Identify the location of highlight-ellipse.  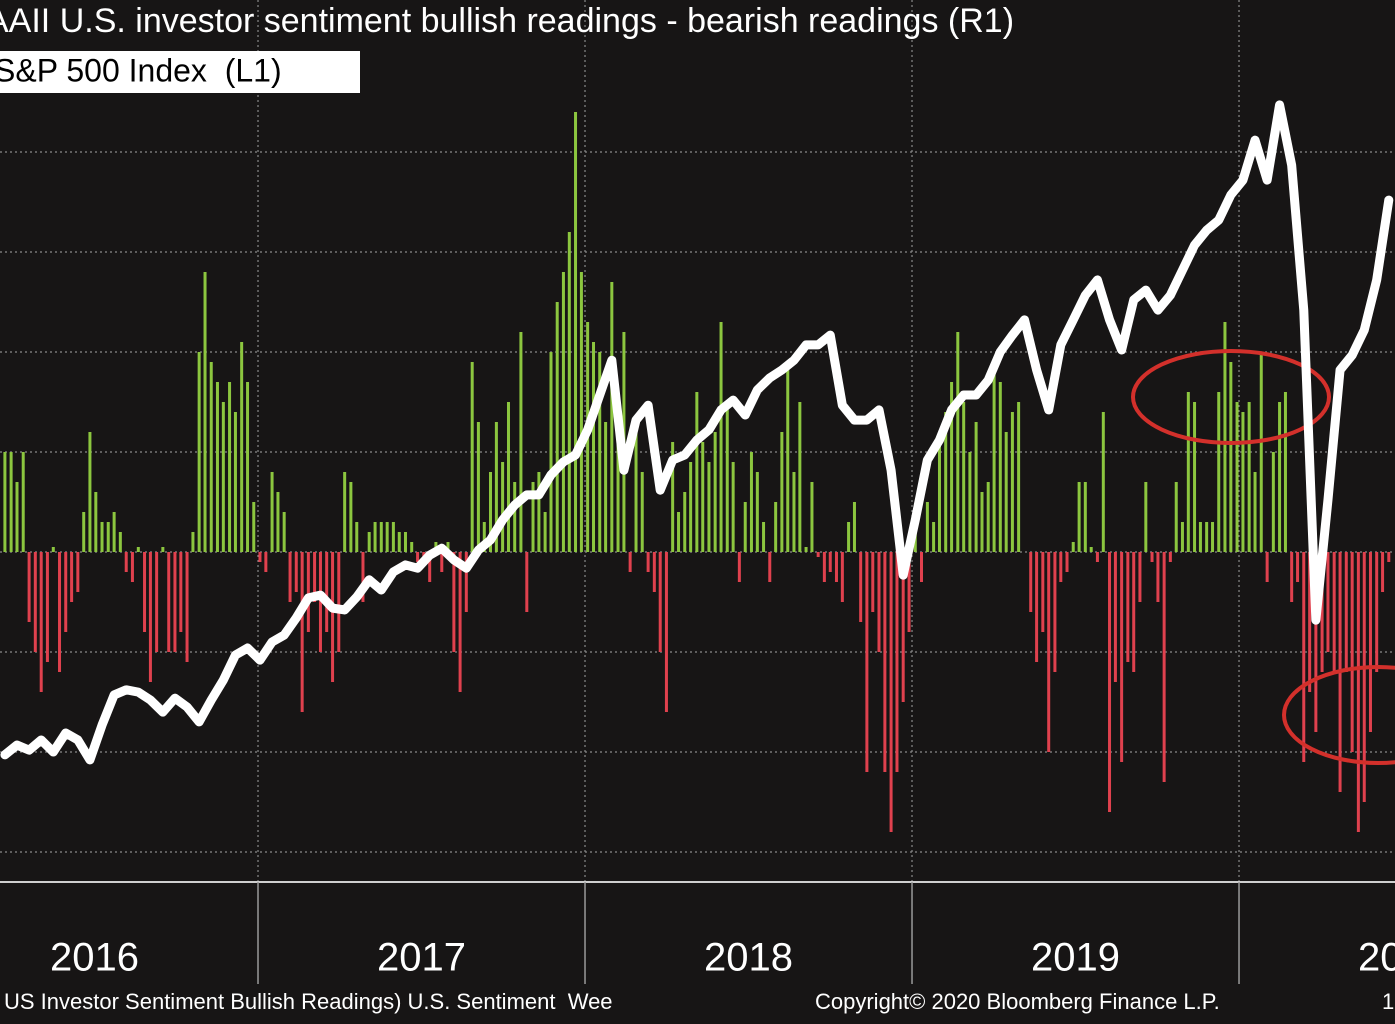
(1231, 397).